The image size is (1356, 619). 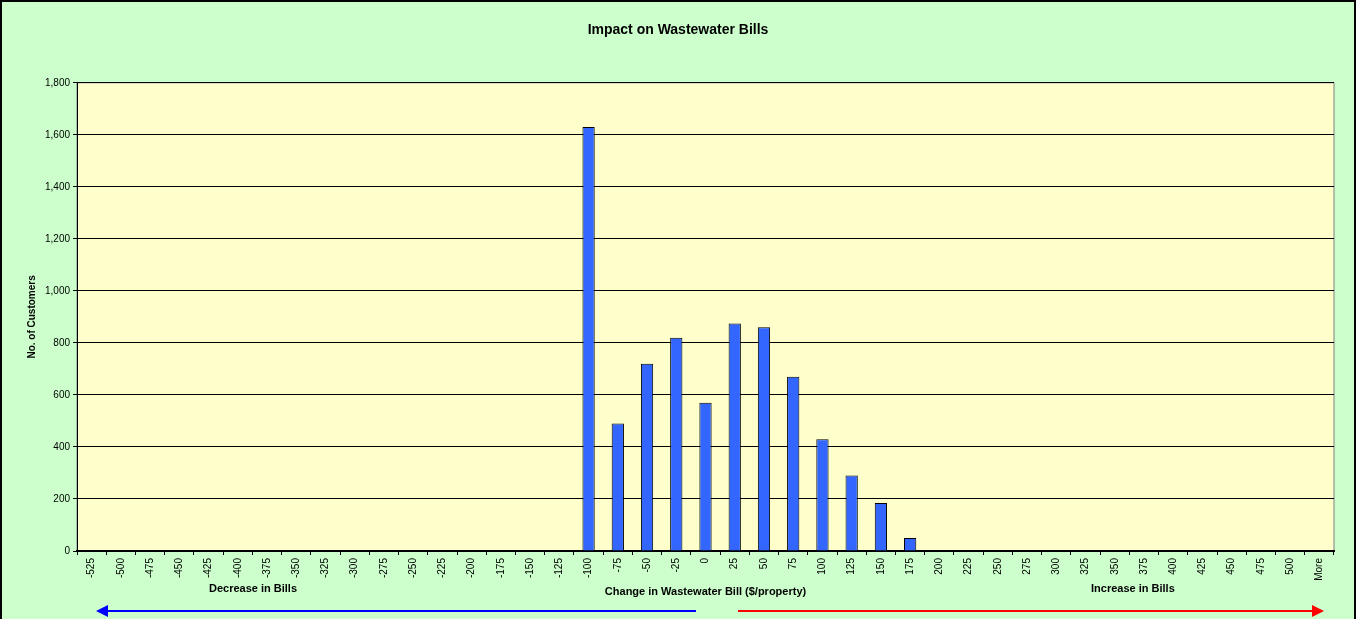 I want to click on x-tick-label: -200, so click(x=471, y=568).